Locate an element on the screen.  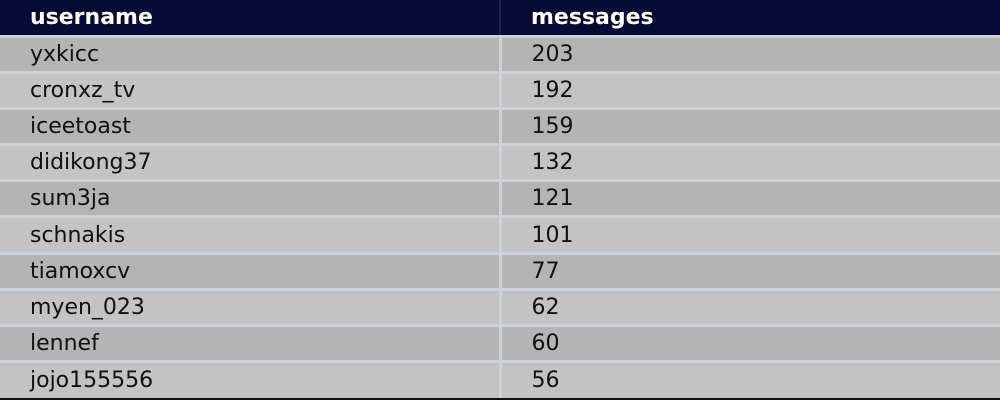
table-row: iceetoast 159 is located at coordinates (500, 125).